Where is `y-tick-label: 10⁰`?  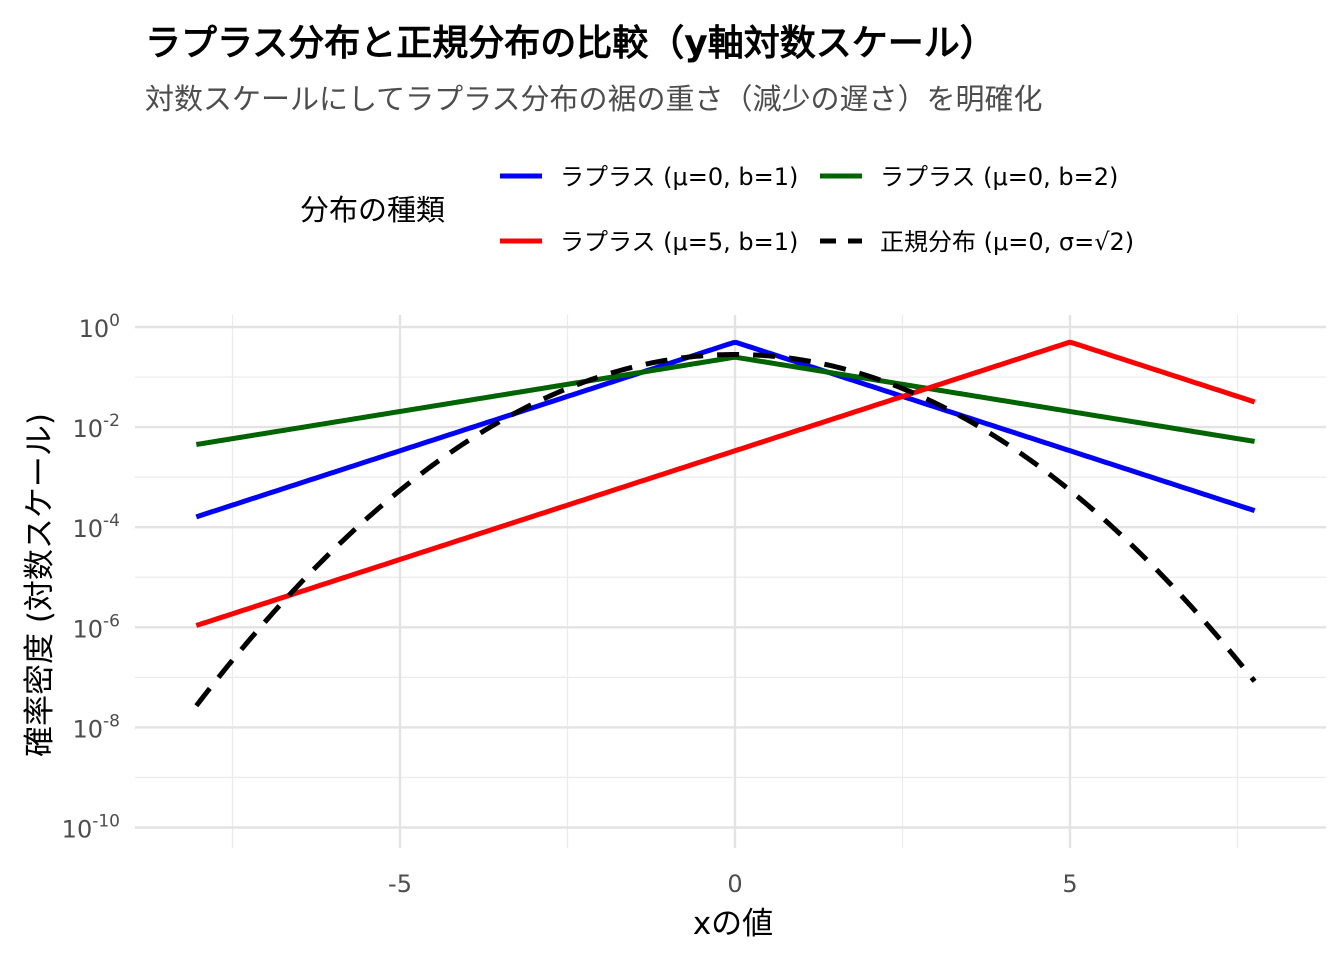 y-tick-label: 10⁰ is located at coordinates (99, 327).